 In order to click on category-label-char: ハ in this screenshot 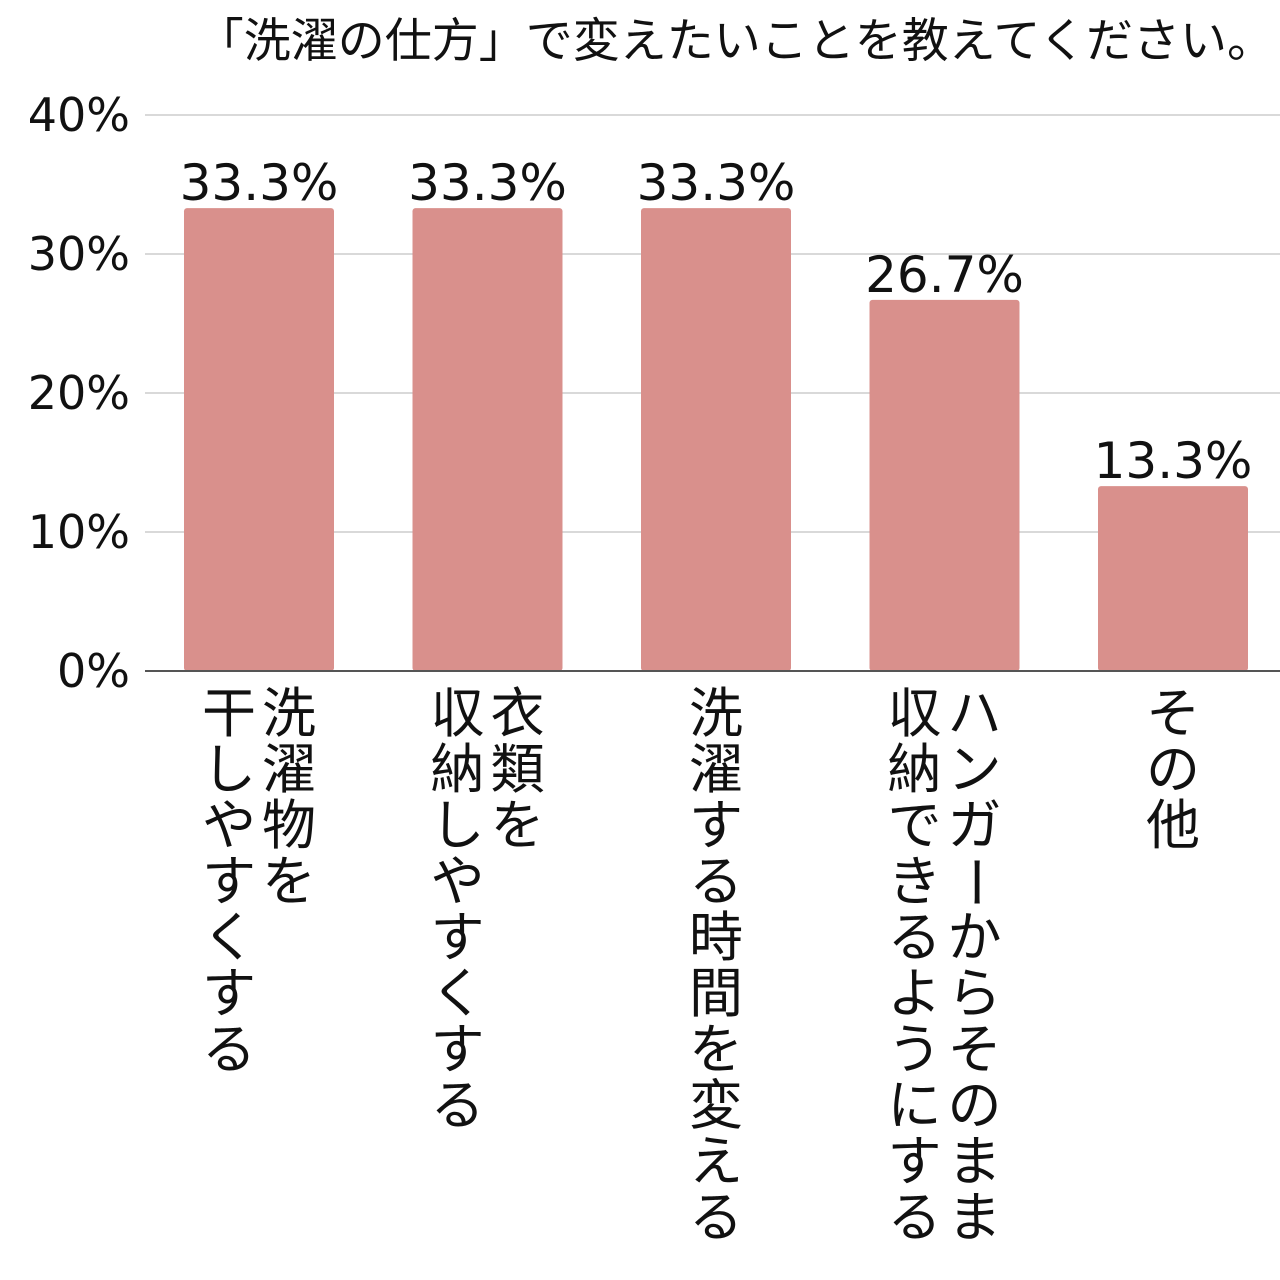, I will do `click(975, 713)`.